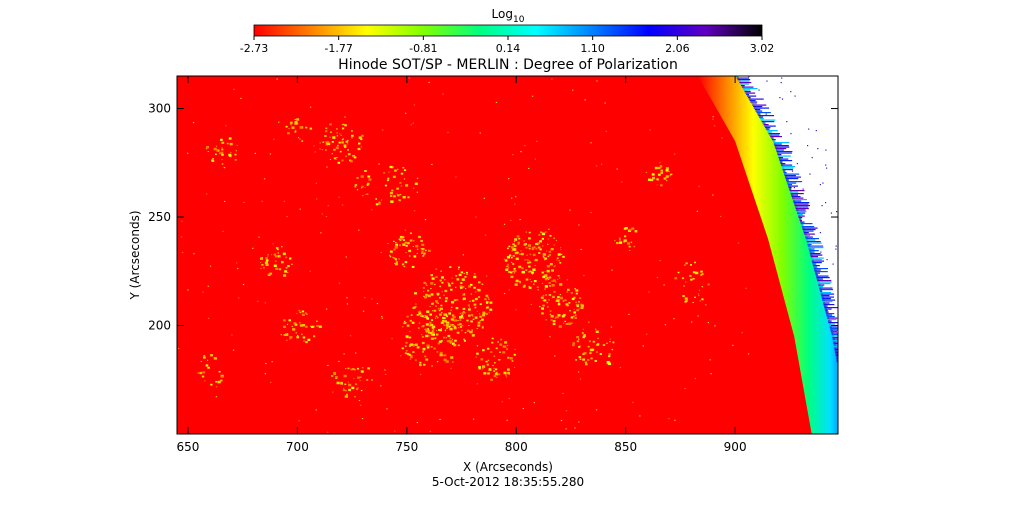 This screenshot has height=512, width=1016. Describe the element at coordinates (502, 14) in the screenshot. I see `colorbar-label-base: Log` at that location.